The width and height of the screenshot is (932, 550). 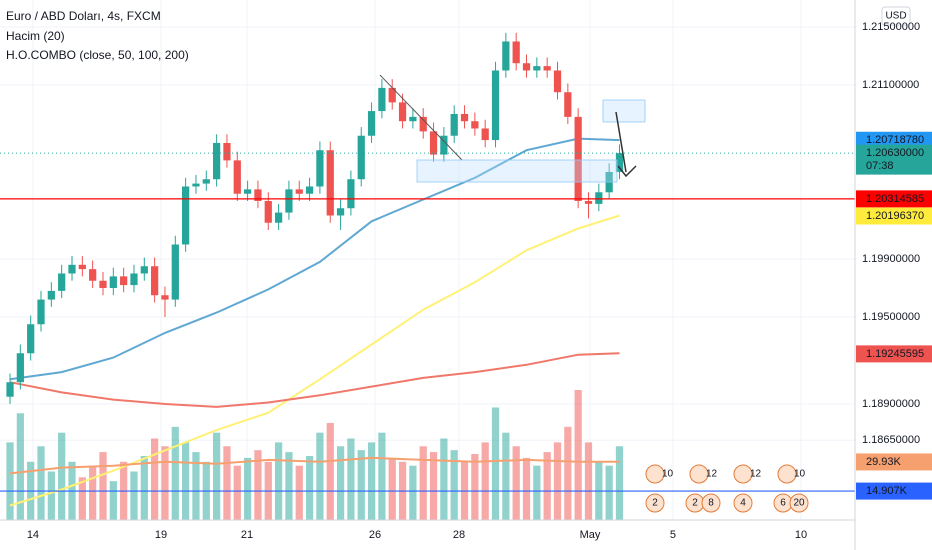 What do you see at coordinates (590, 535) in the screenshot?
I see `x-tick-label: May` at bounding box center [590, 535].